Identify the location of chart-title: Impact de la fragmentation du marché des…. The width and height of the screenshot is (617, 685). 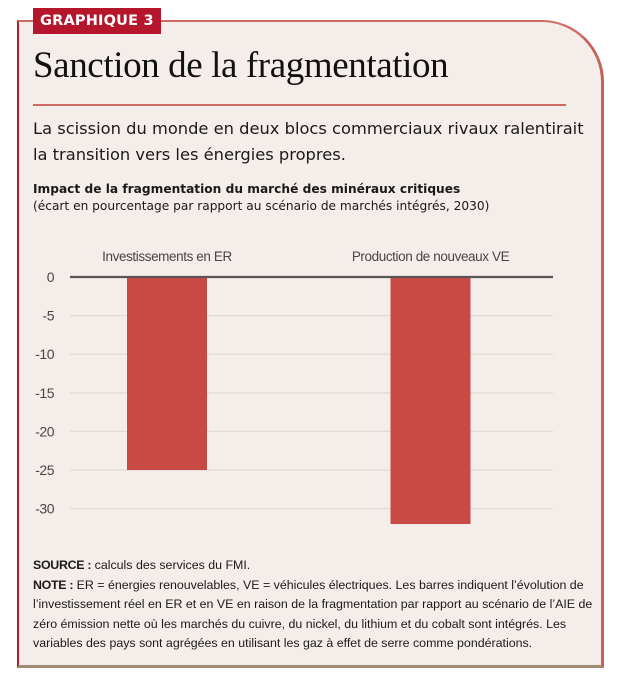
(247, 189).